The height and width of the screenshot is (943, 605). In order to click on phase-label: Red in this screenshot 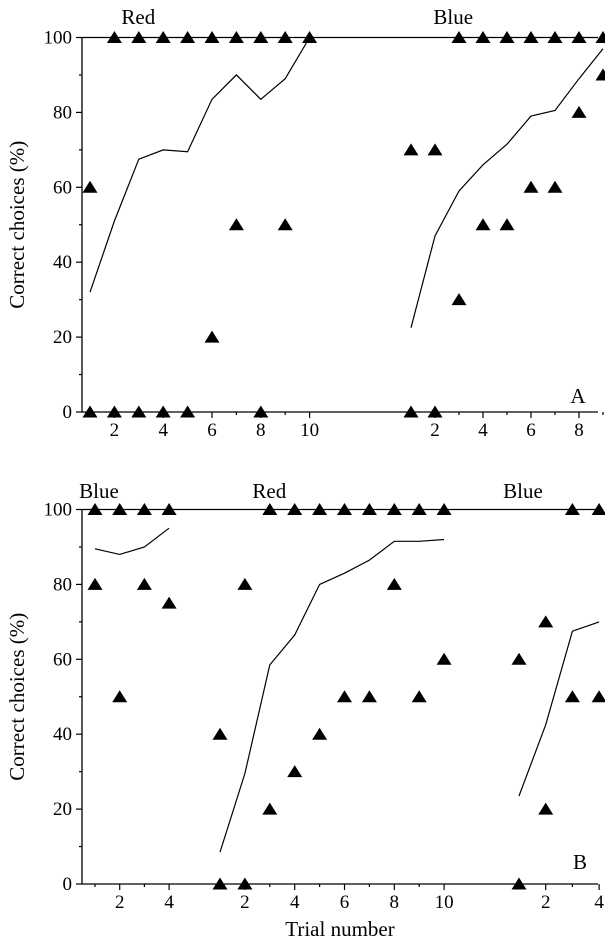, I will do `click(138, 17)`.